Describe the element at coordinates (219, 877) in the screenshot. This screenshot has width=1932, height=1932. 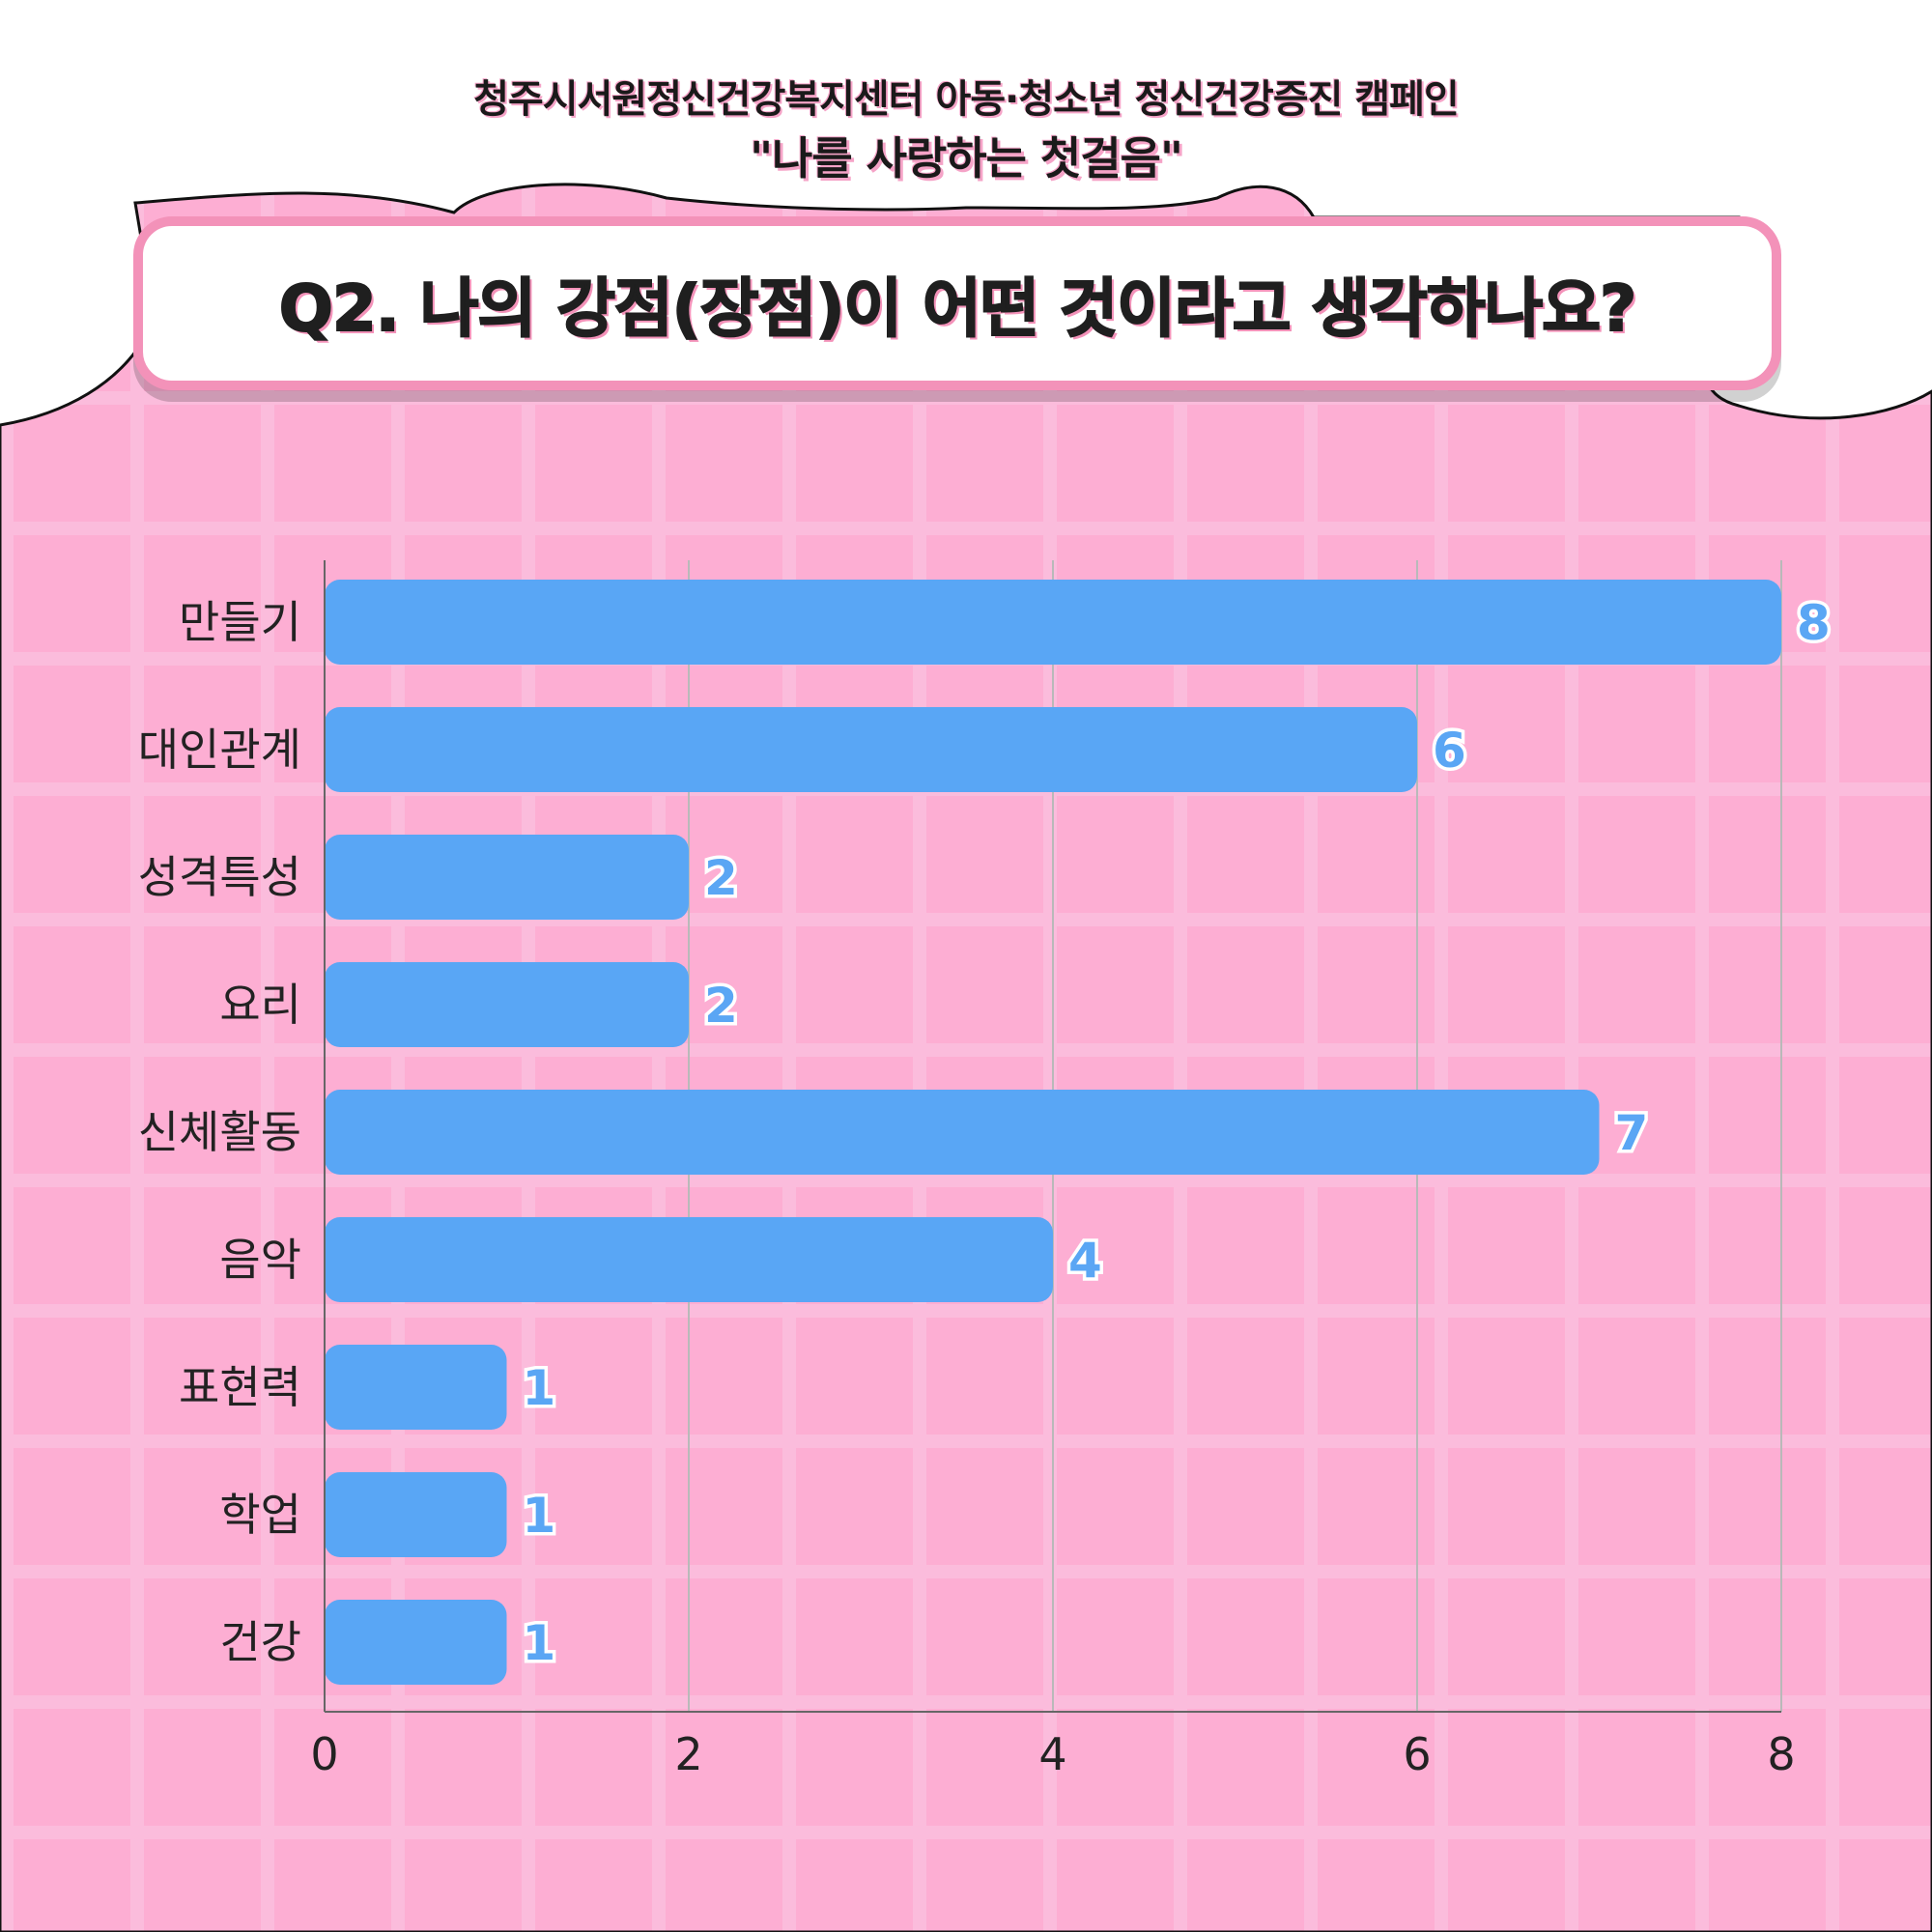
I see `category-label: 성격특성` at that location.